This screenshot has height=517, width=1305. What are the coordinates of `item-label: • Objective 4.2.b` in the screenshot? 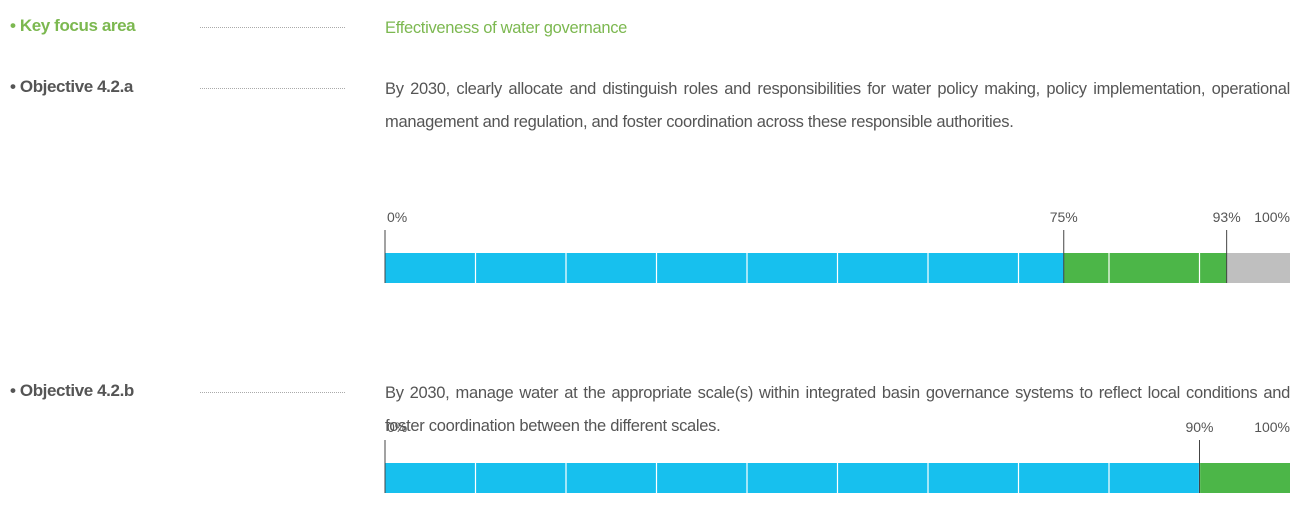 It's located at (72, 390).